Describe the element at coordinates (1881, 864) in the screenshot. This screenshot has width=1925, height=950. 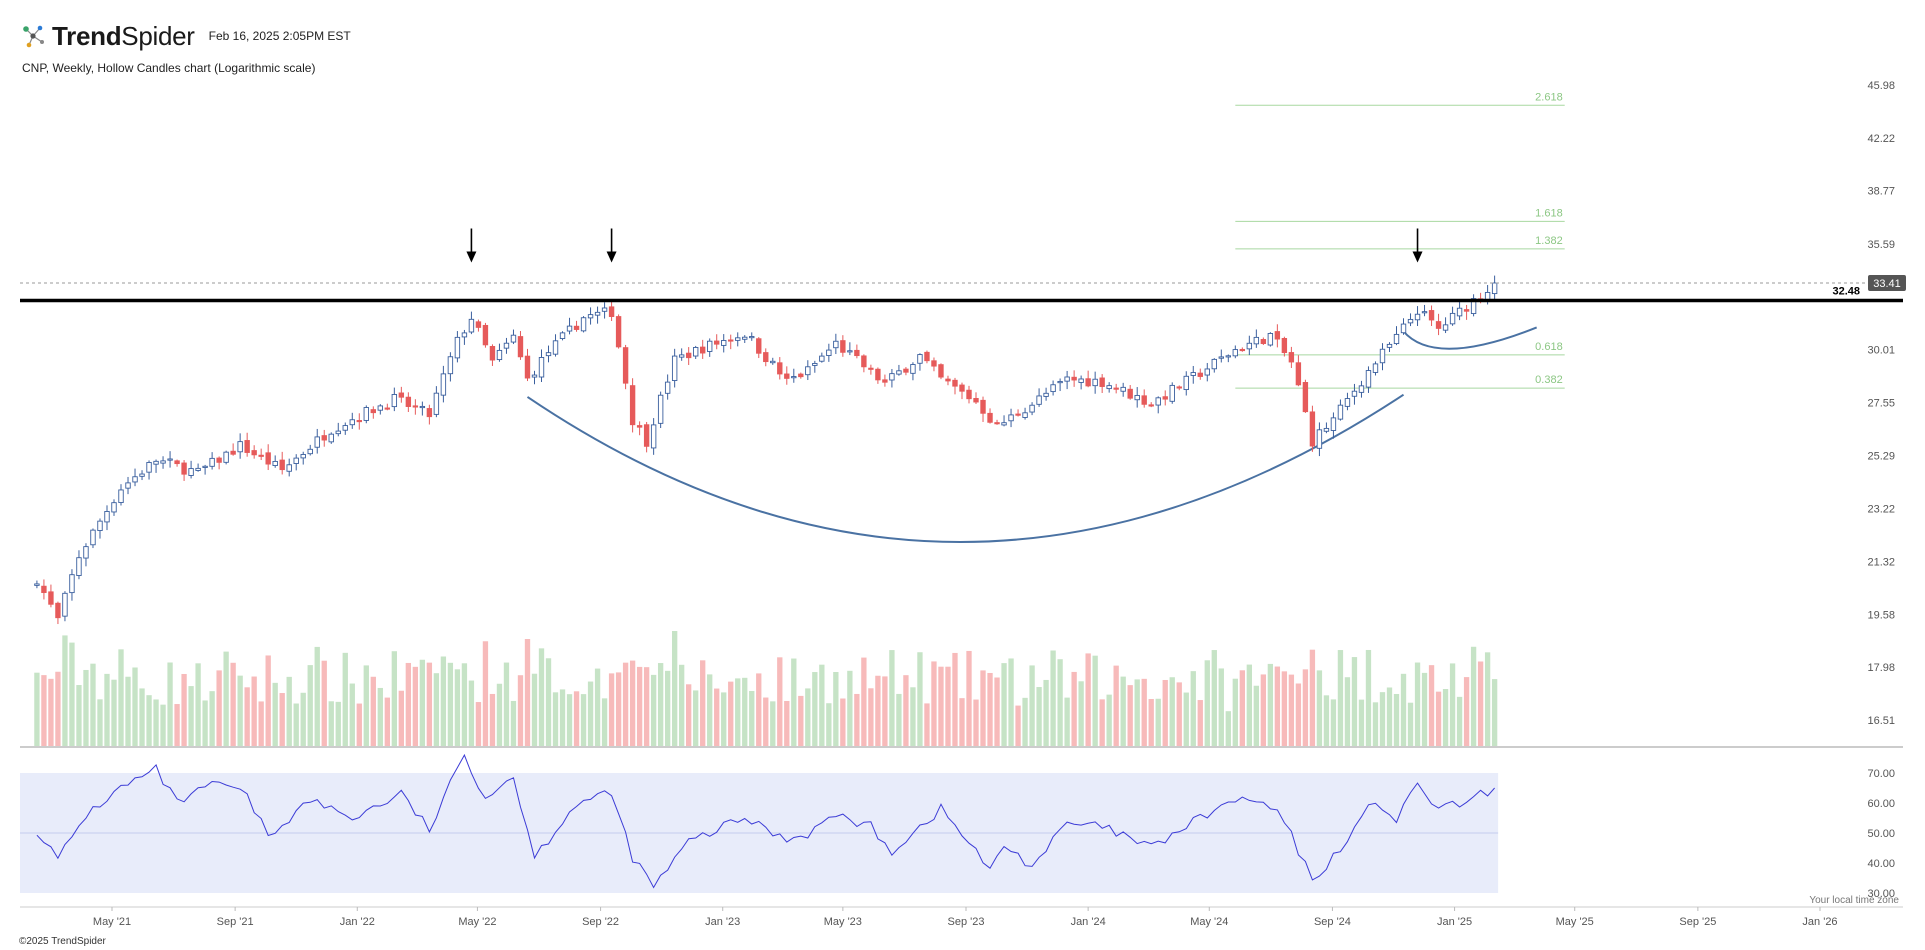
I see `rsi-tick-label: 40.00` at that location.